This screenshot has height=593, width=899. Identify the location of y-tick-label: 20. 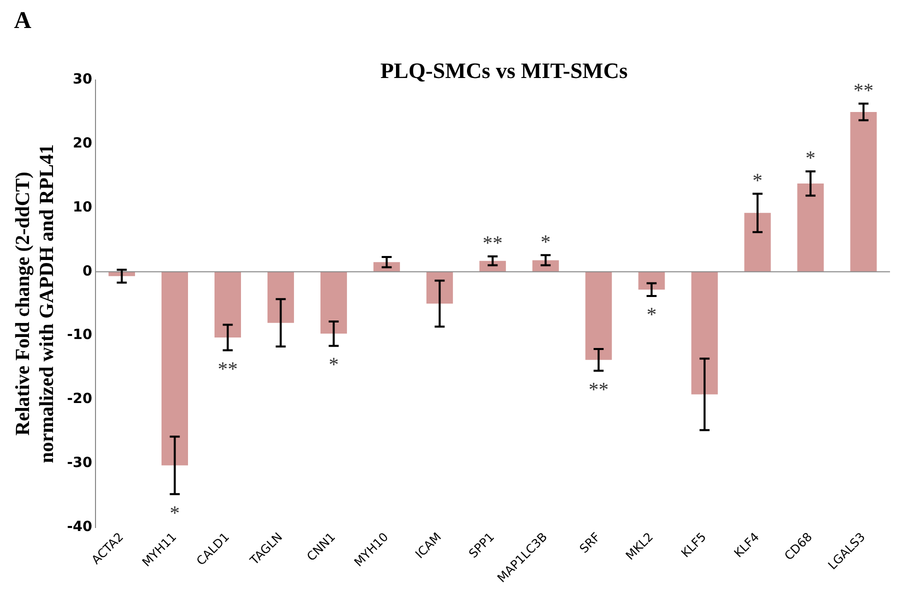
(82, 144).